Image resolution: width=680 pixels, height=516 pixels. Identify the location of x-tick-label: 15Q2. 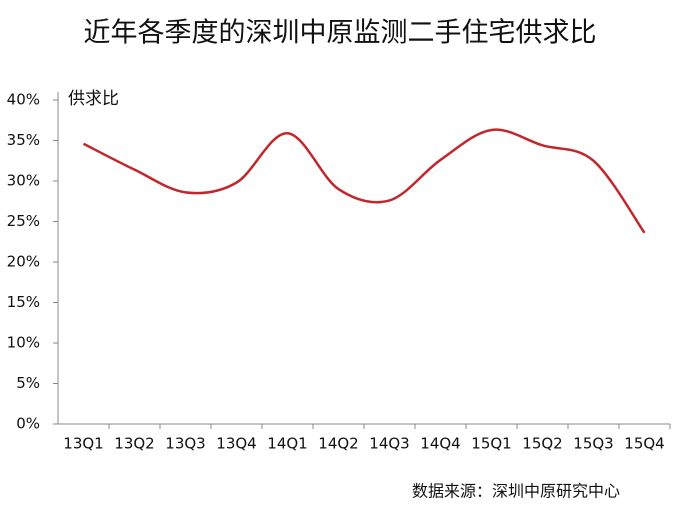
(542, 444).